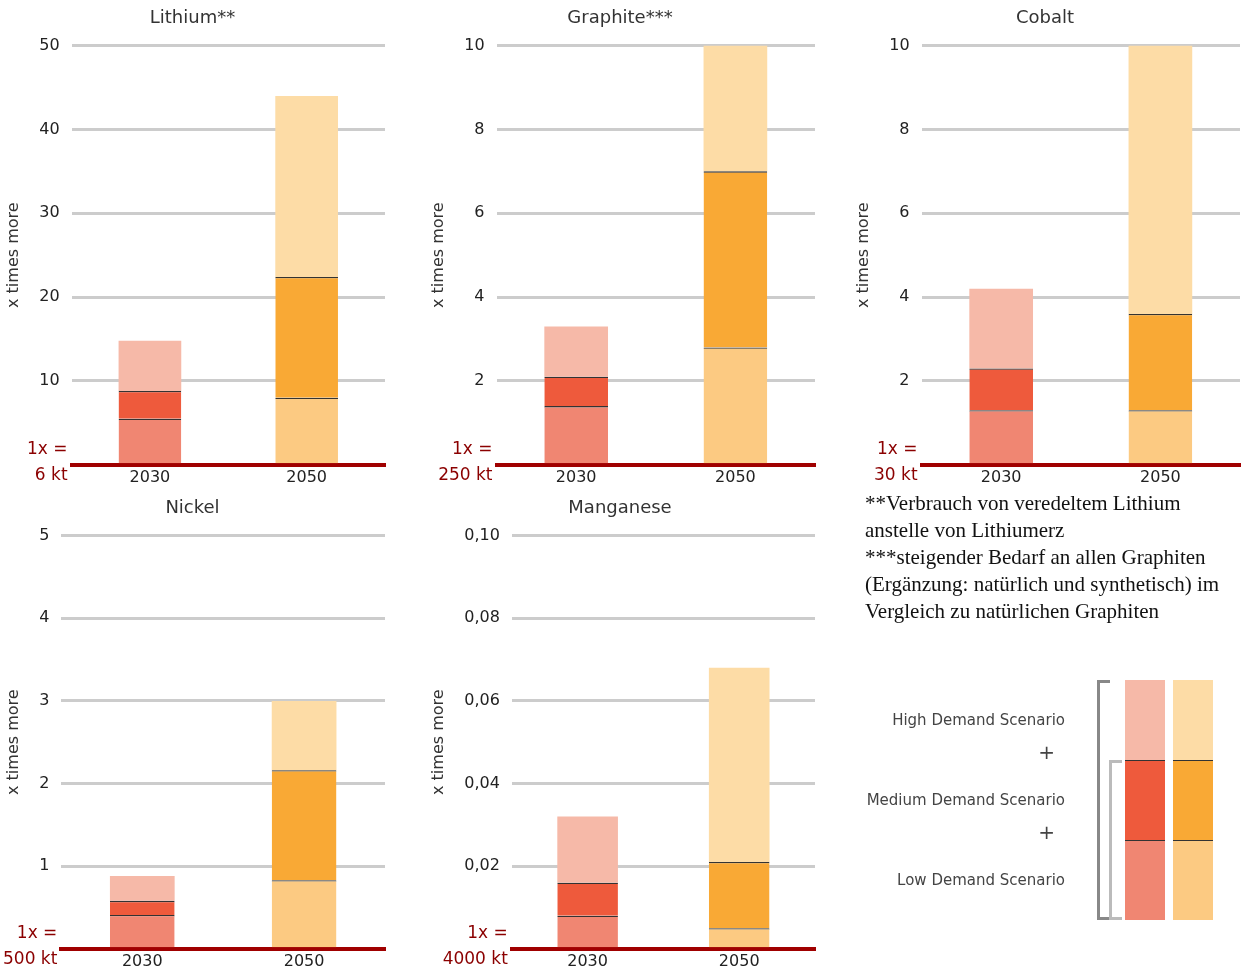  Describe the element at coordinates (49, 44) in the screenshot. I see `y-tick-label: 50` at that location.